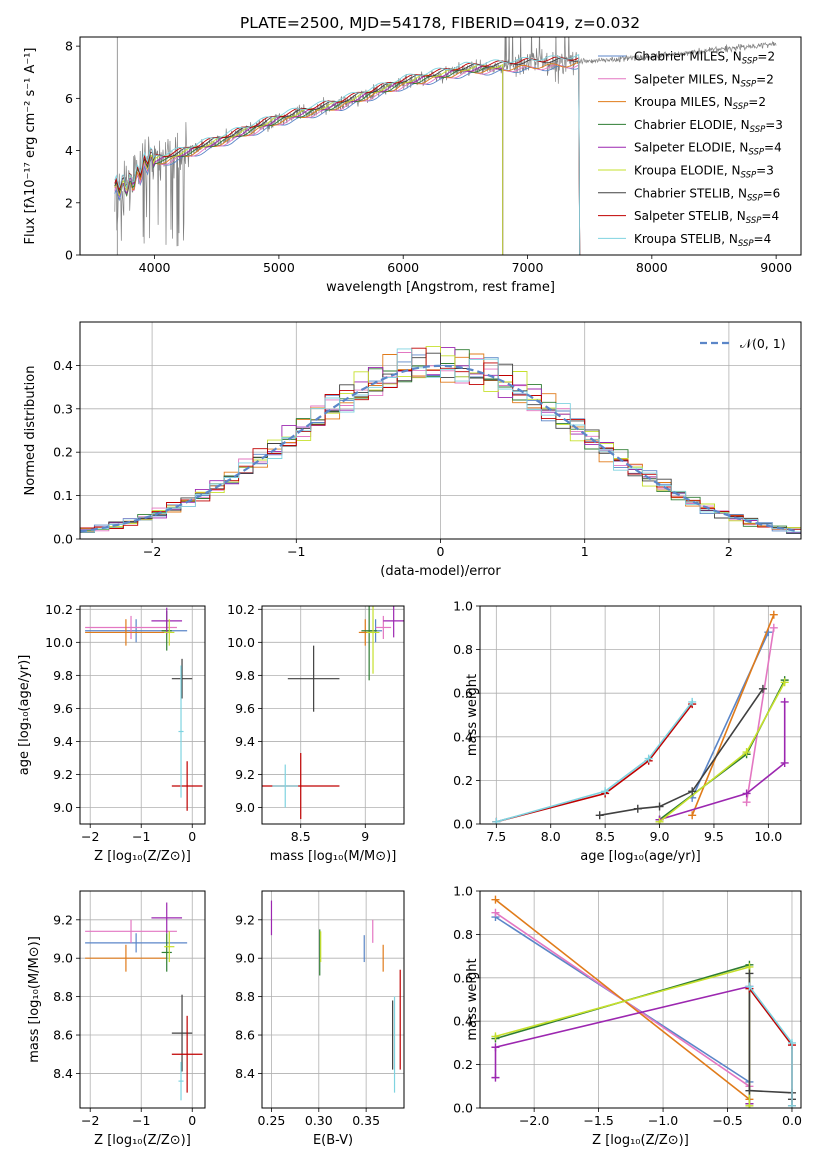  Describe the element at coordinates (63, 365) in the screenshot. I see `y-tick-label: 0.4` at that location.